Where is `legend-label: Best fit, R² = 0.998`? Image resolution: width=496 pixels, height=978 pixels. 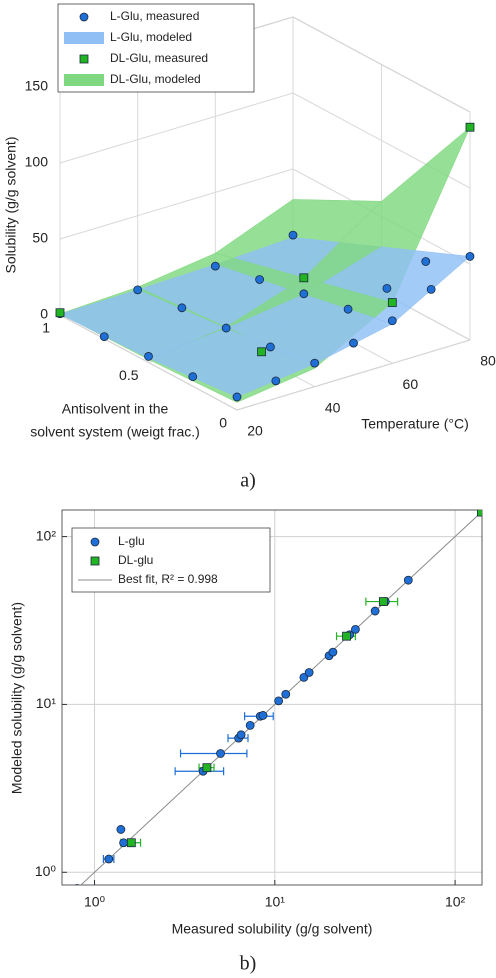 legend-label: Best fit, R² = 0.998 is located at coordinates (168, 579).